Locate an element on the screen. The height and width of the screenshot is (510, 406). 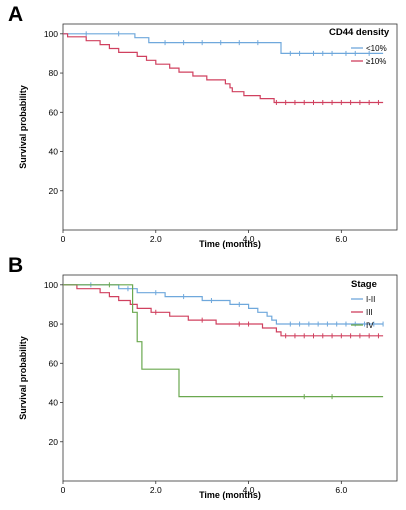
panel-b-x-tick-label: 2.0 is located at coordinates (156, 490).